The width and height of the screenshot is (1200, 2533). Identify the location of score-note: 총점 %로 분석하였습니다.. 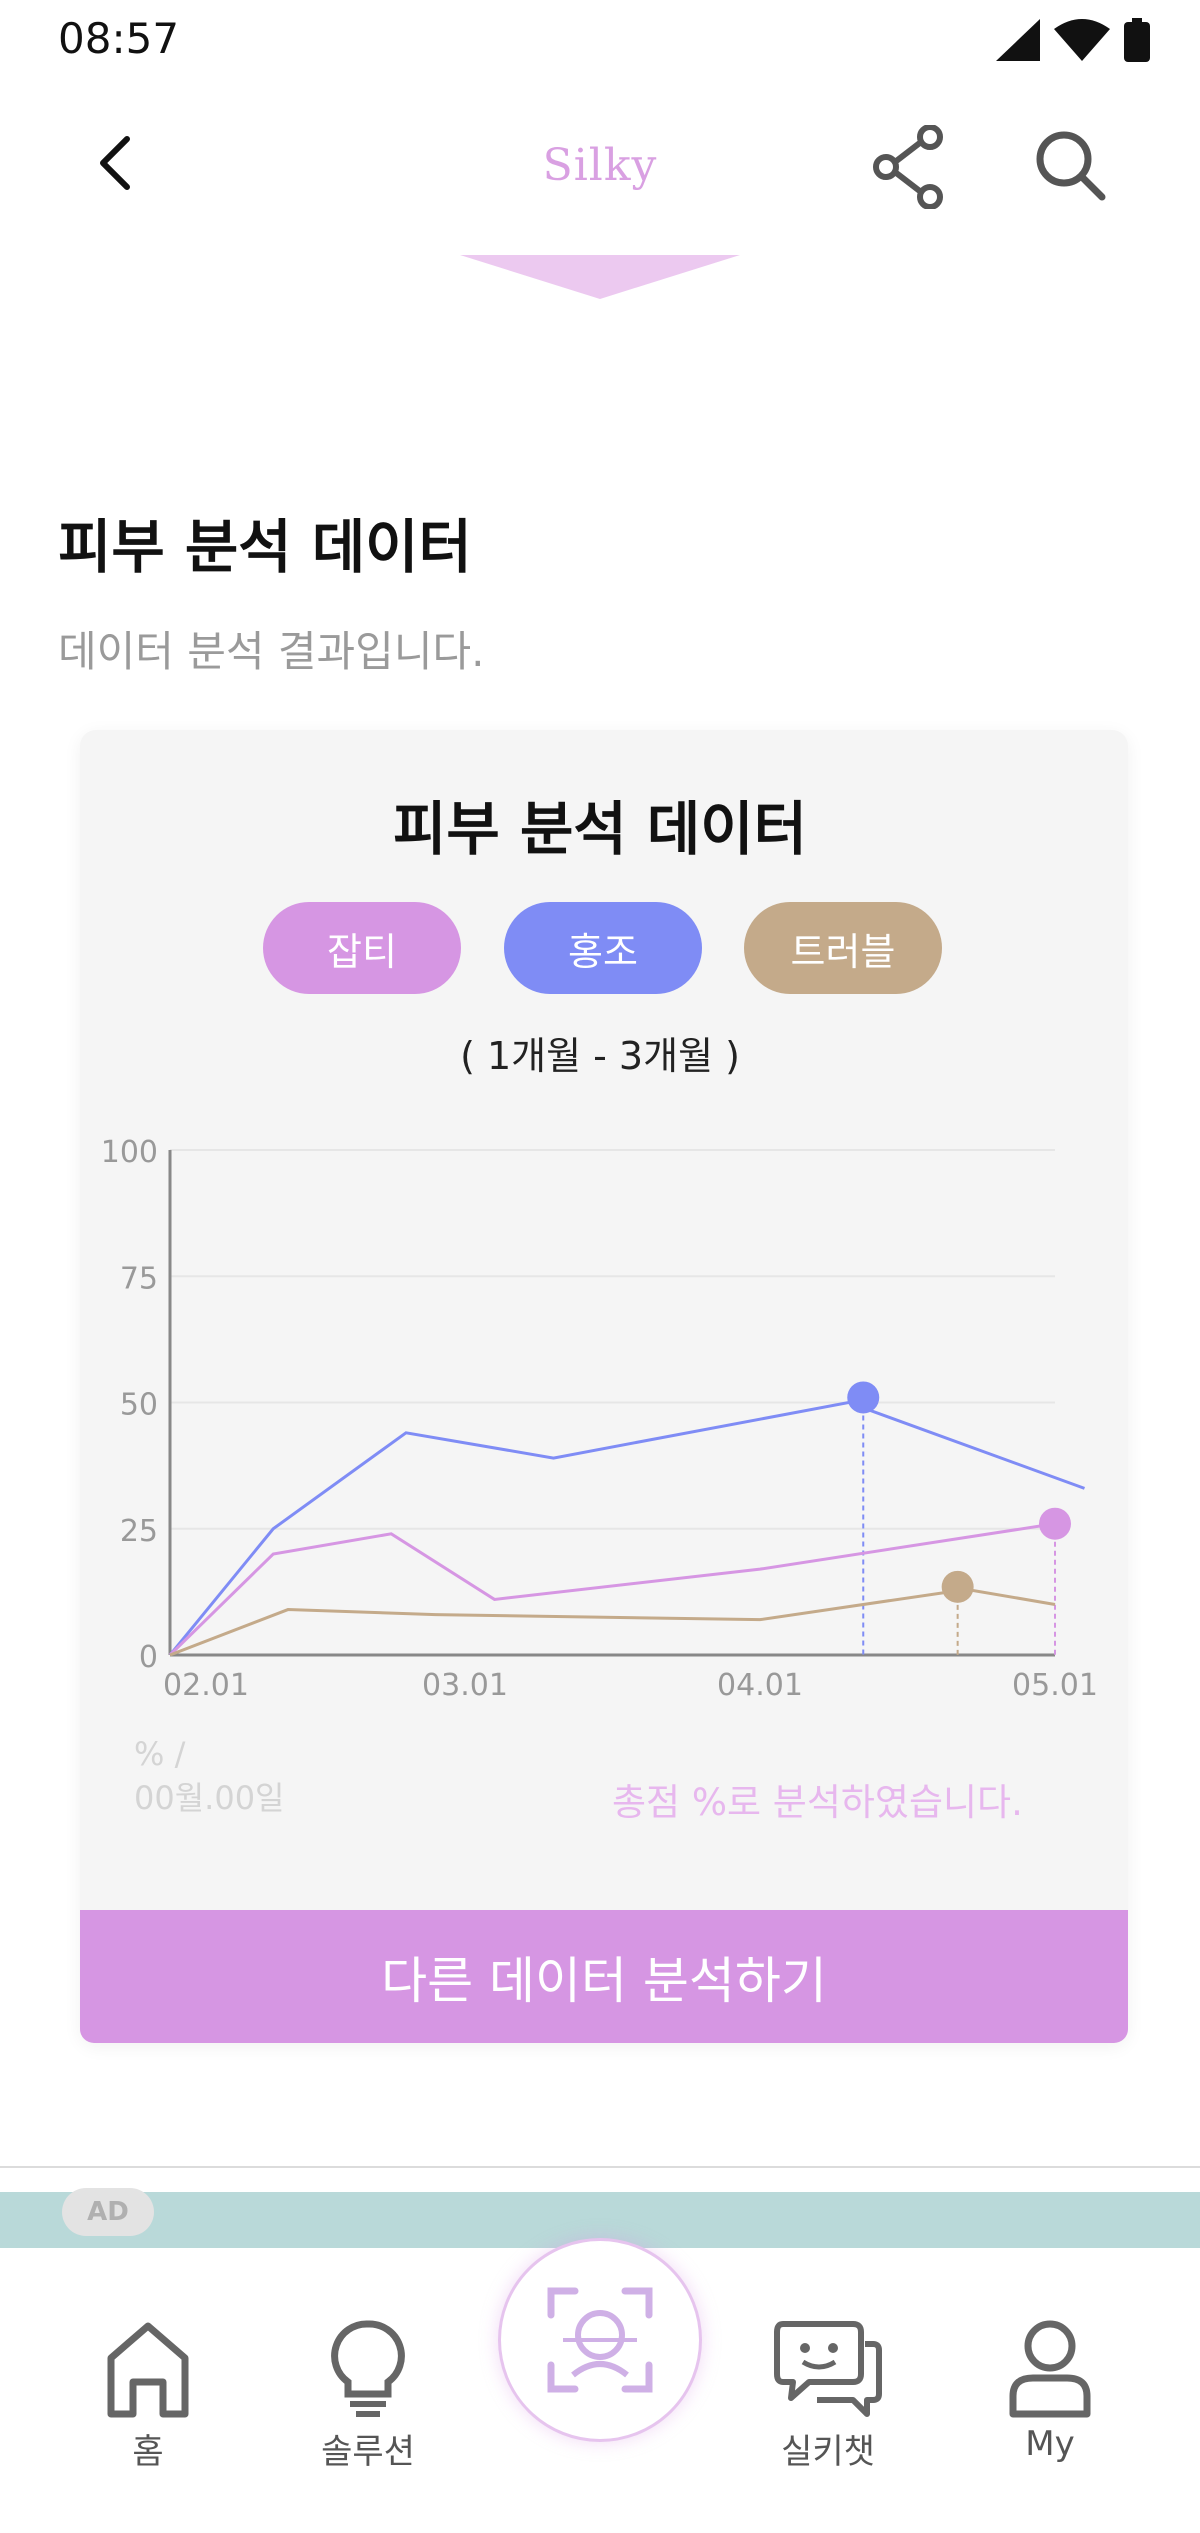
(817, 1802).